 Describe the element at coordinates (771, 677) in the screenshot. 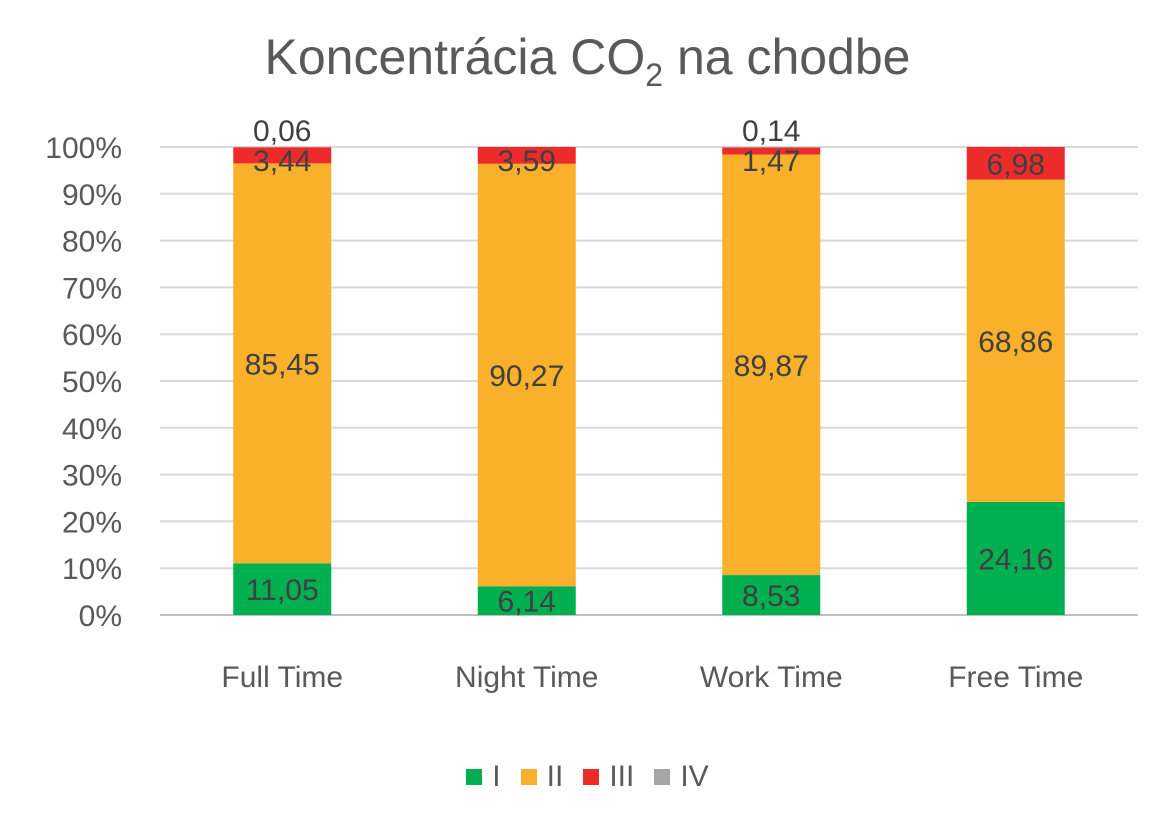

I see `x-tick-label: Work Time` at that location.